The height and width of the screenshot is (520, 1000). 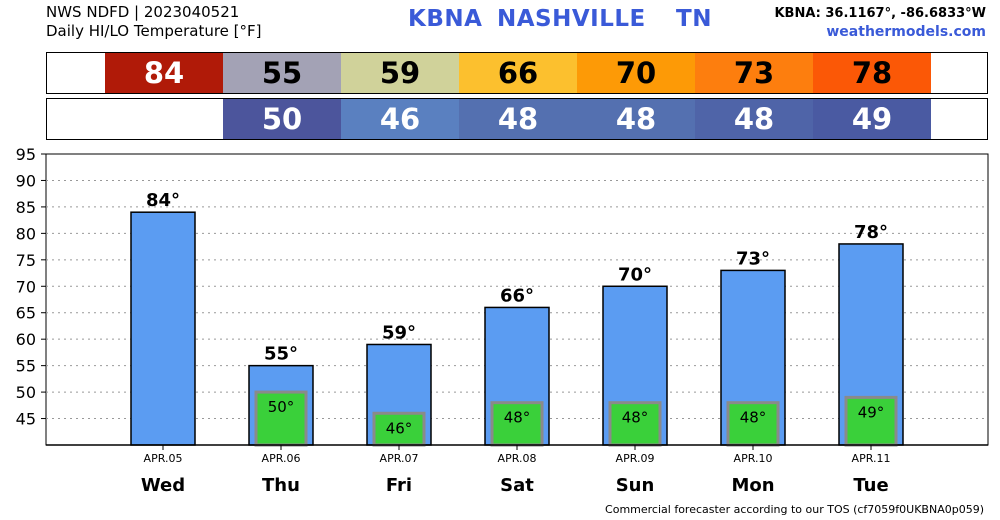 What do you see at coordinates (163, 485) in the screenshot?
I see `day-label-0: Wed` at bounding box center [163, 485].